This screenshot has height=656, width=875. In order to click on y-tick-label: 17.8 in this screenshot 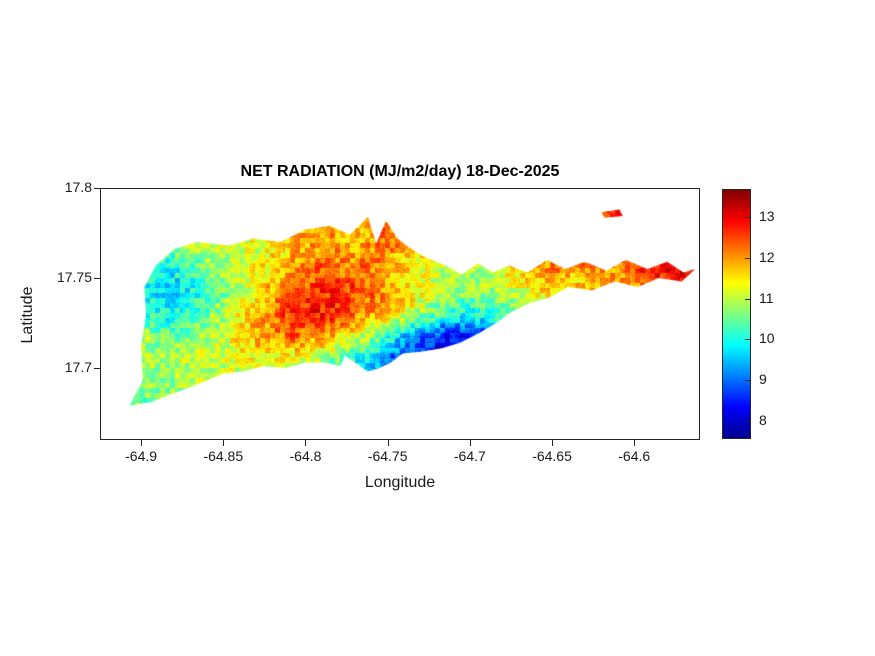, I will do `click(78, 187)`.